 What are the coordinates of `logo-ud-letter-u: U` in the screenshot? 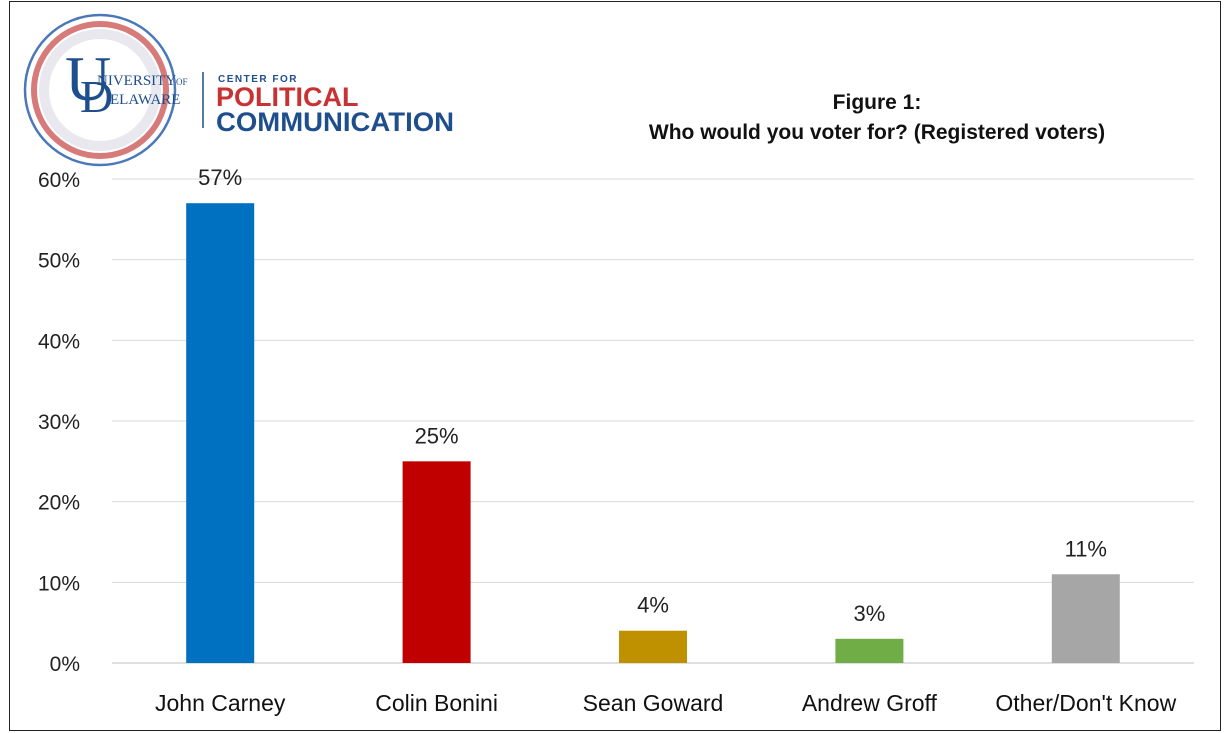 It's located at (88, 78).